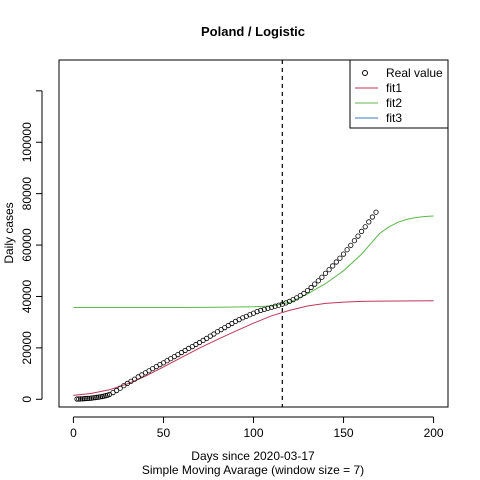 The height and width of the screenshot is (480, 480). Describe the element at coordinates (27, 245) in the screenshot. I see `y-tick-label: 60000` at that location.